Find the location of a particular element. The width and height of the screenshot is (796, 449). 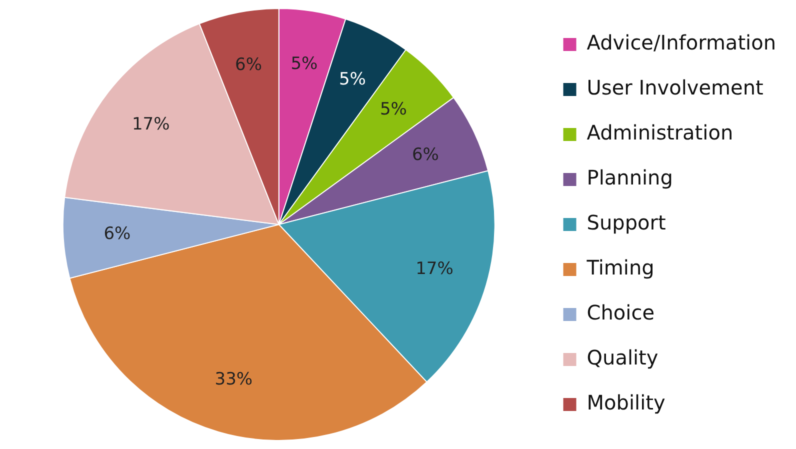

legend-label: Choice is located at coordinates (620, 312).